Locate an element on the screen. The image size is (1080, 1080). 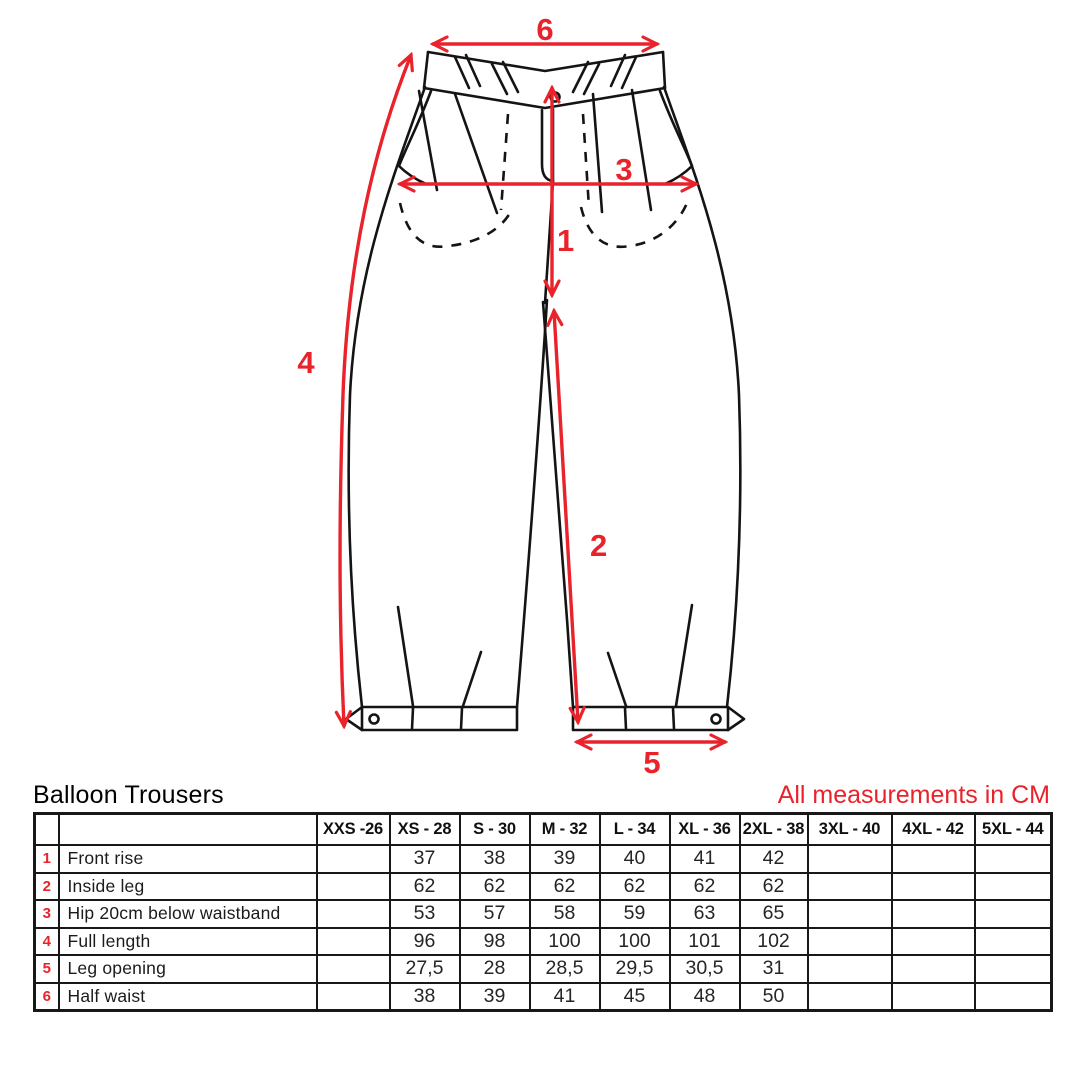
right-cuff-button is located at coordinates (716, 719).